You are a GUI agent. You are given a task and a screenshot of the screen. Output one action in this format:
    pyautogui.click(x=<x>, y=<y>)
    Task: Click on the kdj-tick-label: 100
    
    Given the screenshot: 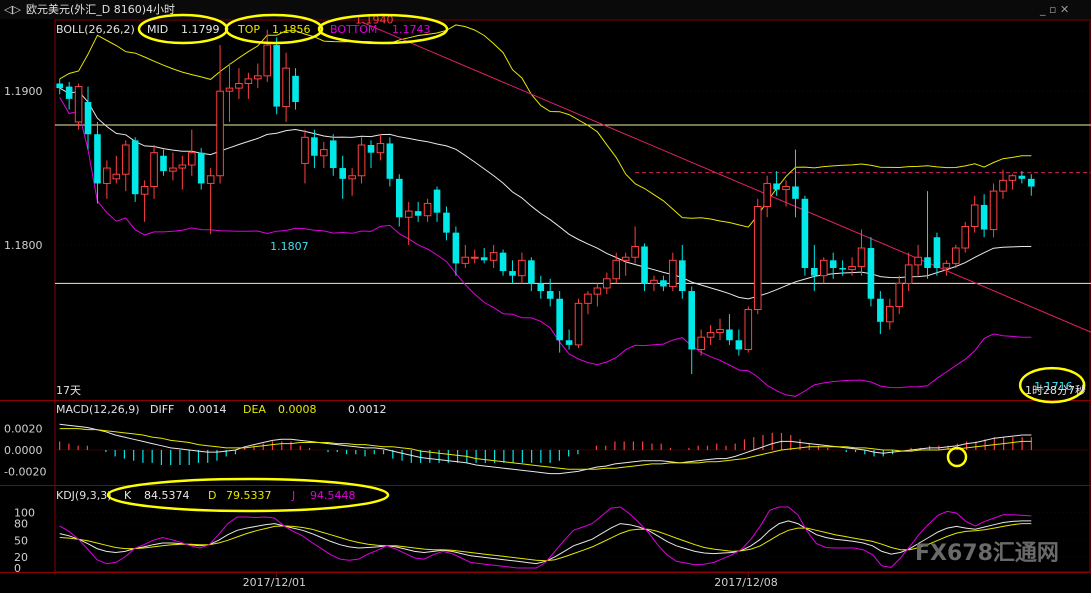 What is the action you would take?
    pyautogui.click(x=24, y=513)
    